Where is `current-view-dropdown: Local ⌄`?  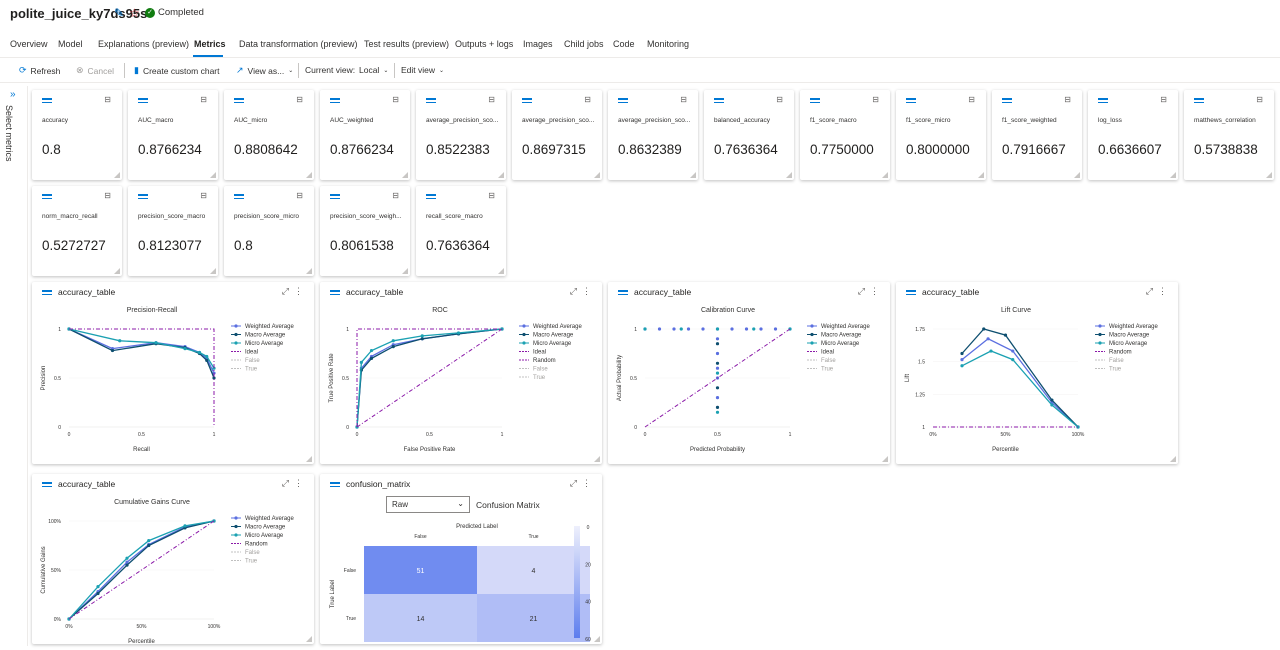
current-view-dropdown: Local ⌄ is located at coordinates (373, 70).